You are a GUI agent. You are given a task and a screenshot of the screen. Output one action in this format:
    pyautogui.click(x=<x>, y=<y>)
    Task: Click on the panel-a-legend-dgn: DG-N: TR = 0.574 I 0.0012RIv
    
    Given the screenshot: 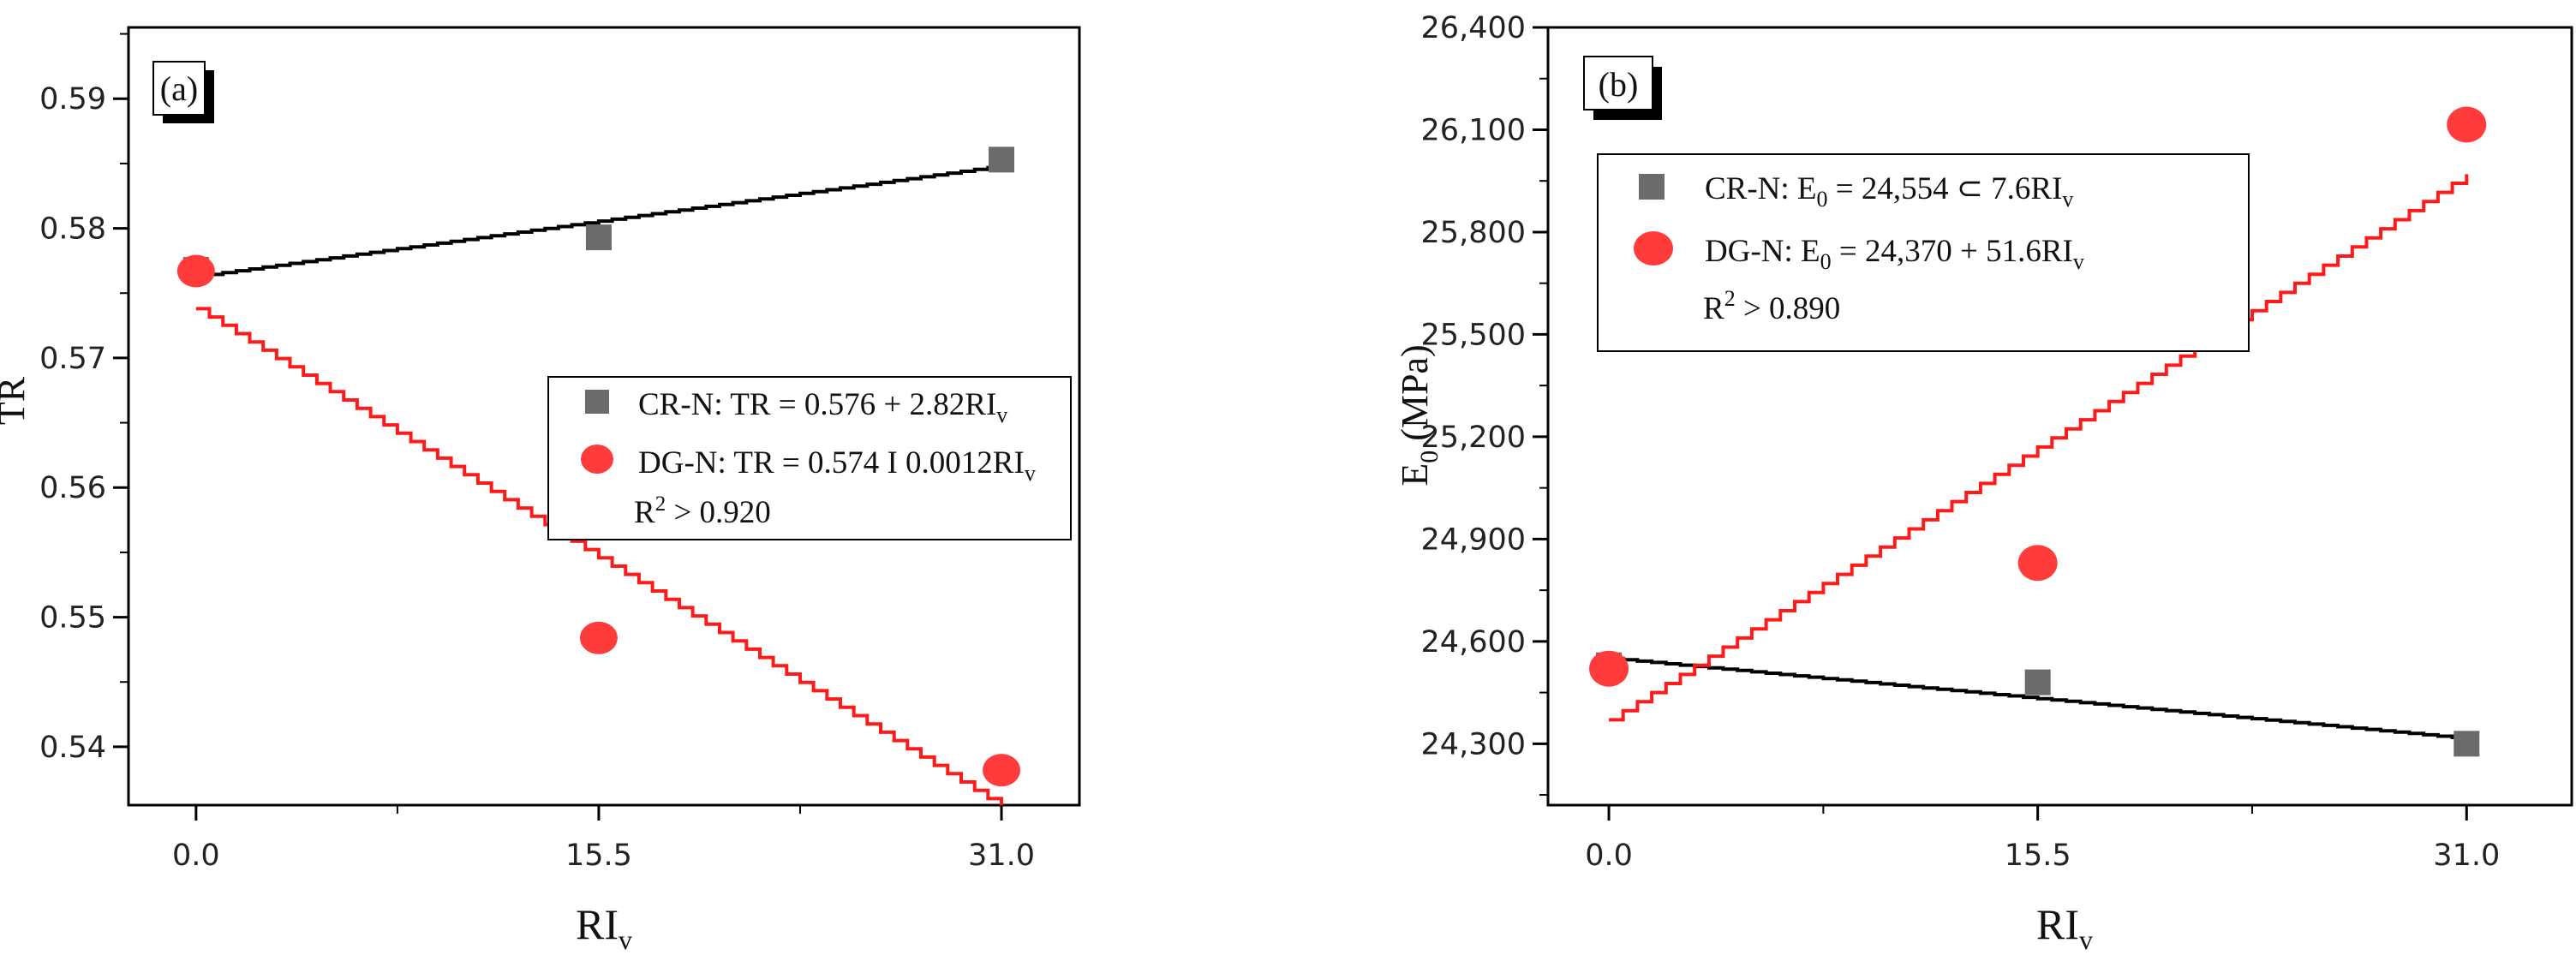 What is the action you would take?
    pyautogui.click(x=837, y=466)
    